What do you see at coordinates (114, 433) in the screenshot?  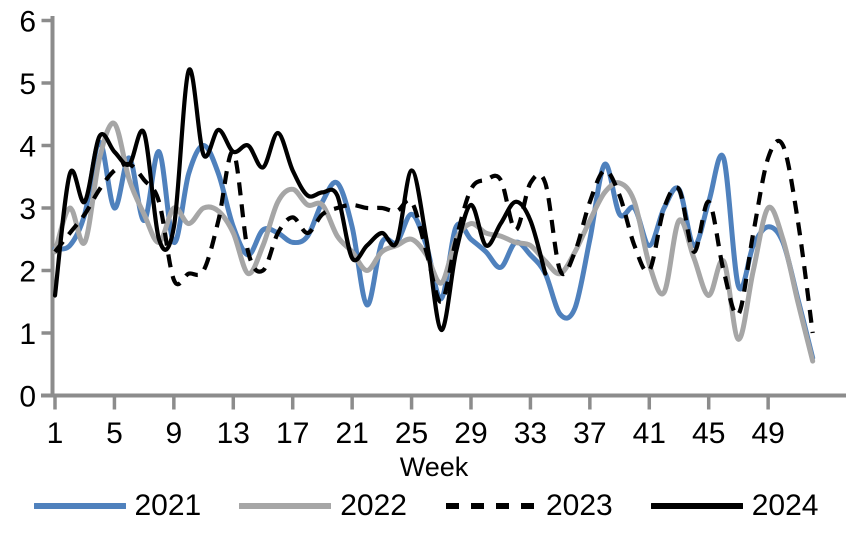 I see `x-tick-label-5: 5` at bounding box center [114, 433].